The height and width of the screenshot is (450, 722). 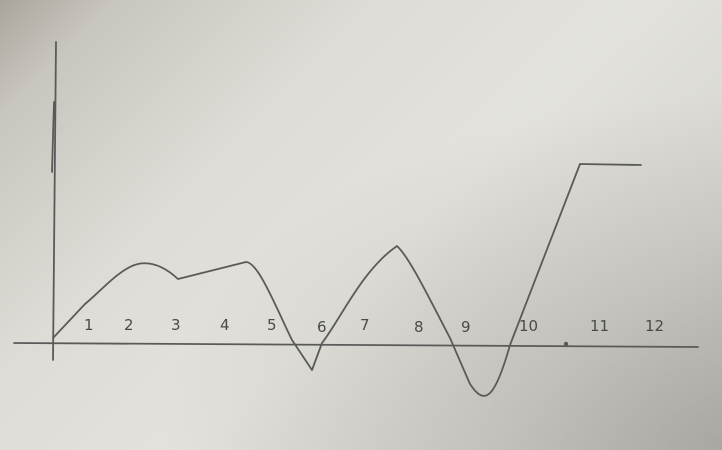 I want to click on tick-label: 12, so click(x=654, y=326).